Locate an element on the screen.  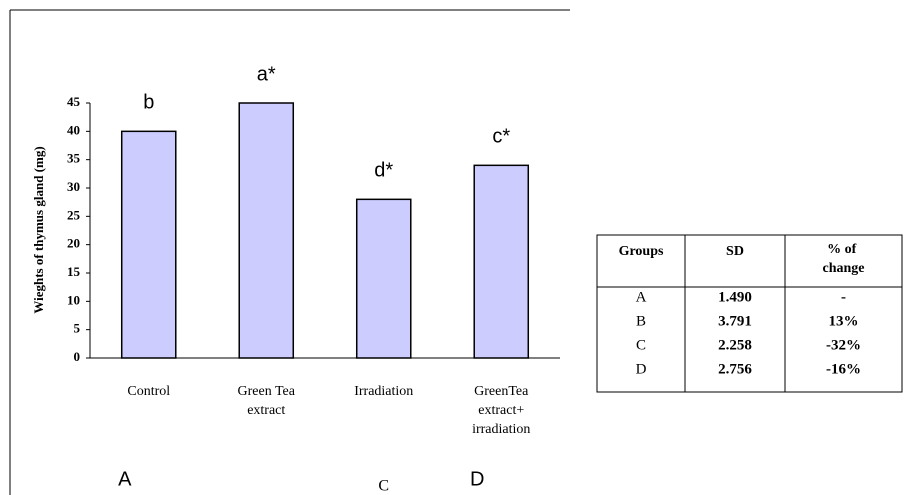
y-tick-label: 35 is located at coordinates (74, 158).